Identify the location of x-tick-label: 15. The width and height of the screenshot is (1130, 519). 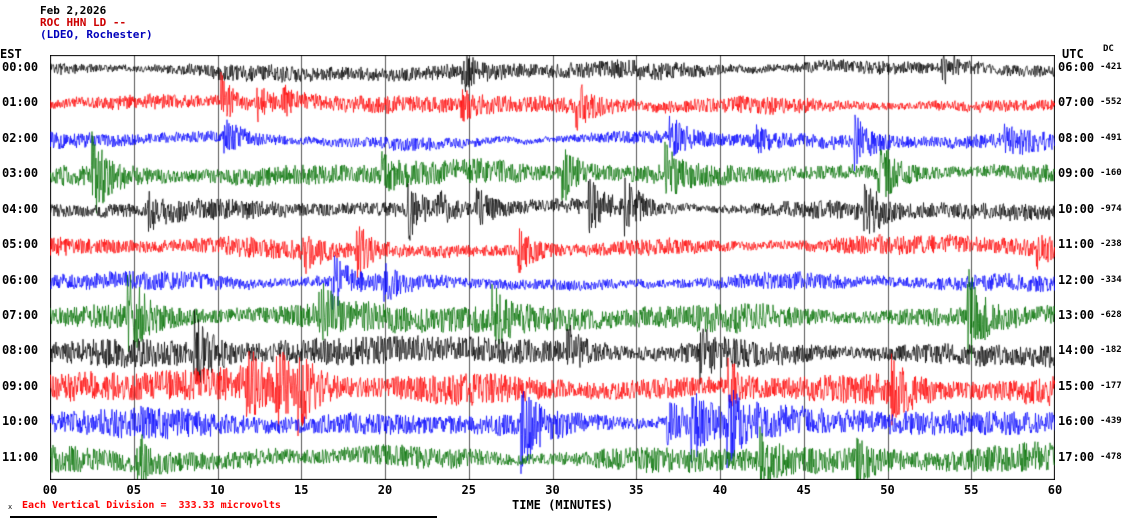
(301, 490).